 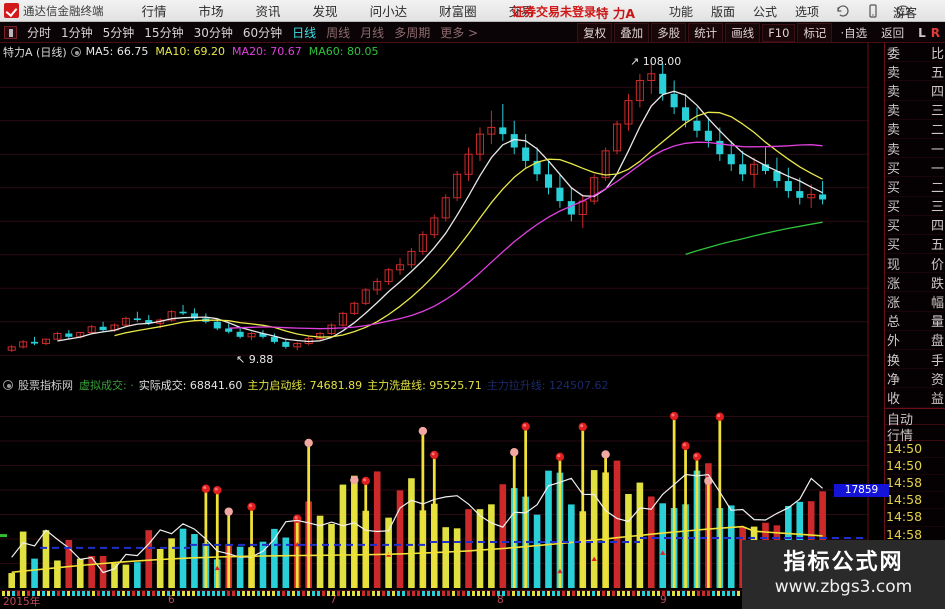 What do you see at coordinates (554, 12) in the screenshot?
I see `login-status-text: 证券交易未登录` at bounding box center [554, 12].